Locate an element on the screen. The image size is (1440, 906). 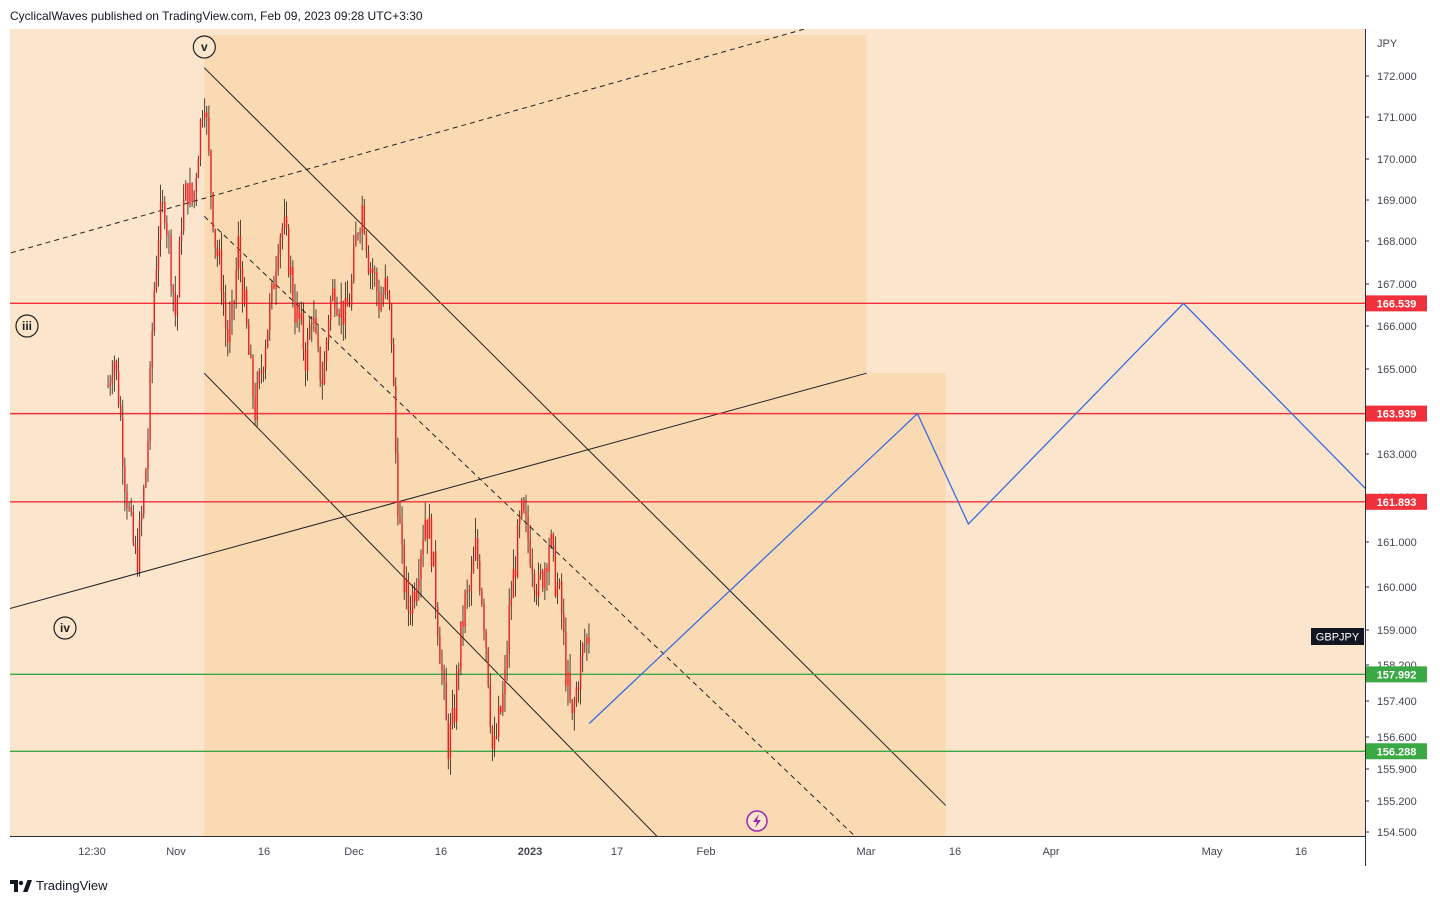
y-tick-label: 157.400 is located at coordinates (1397, 702).